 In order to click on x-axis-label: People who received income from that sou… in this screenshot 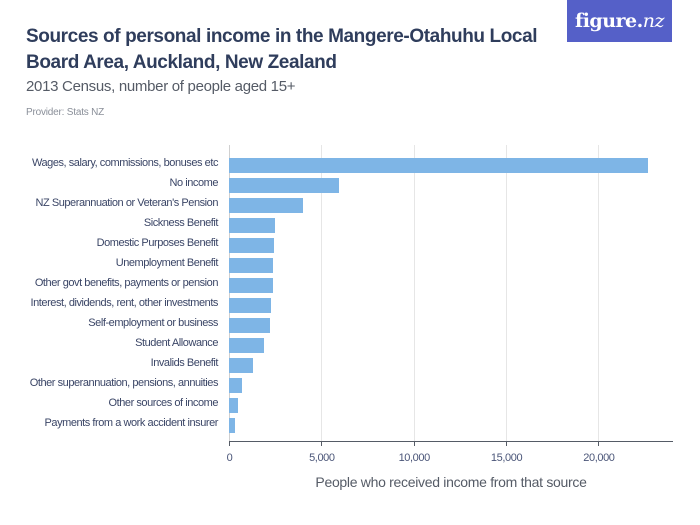, I will do `click(451, 482)`.